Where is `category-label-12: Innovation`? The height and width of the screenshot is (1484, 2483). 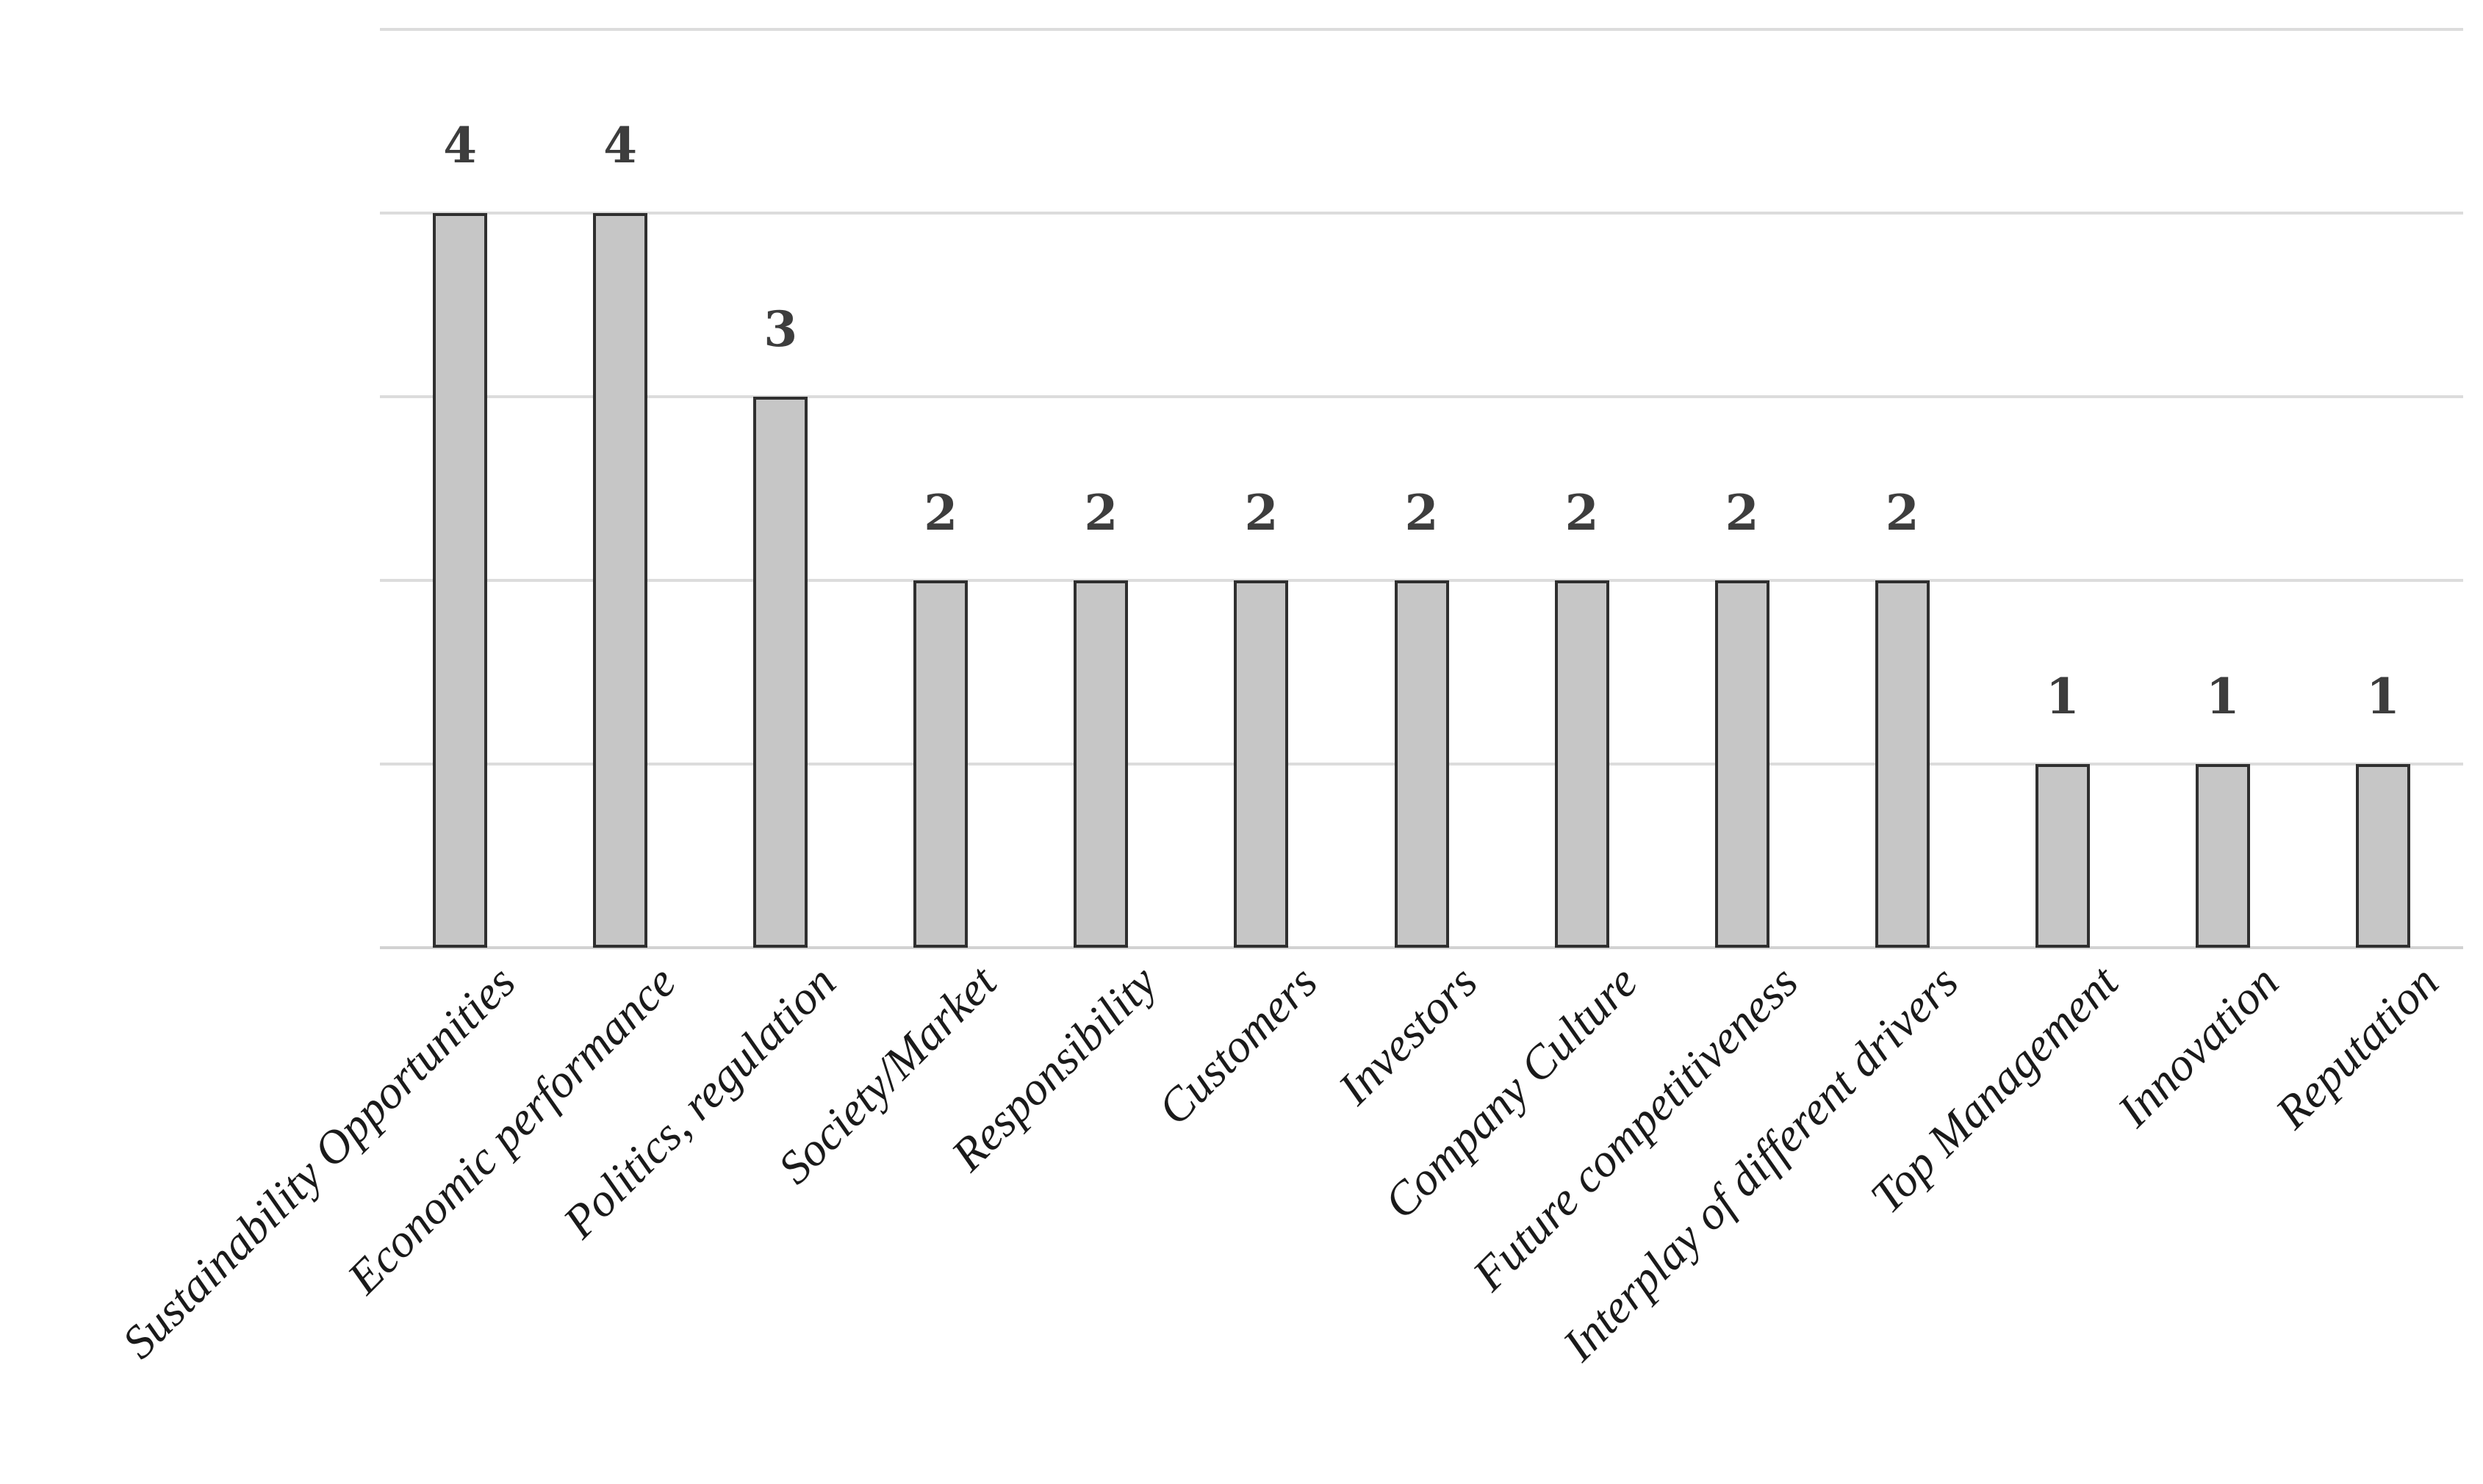
category-label-12: Innovation is located at coordinates (2197, 1046).